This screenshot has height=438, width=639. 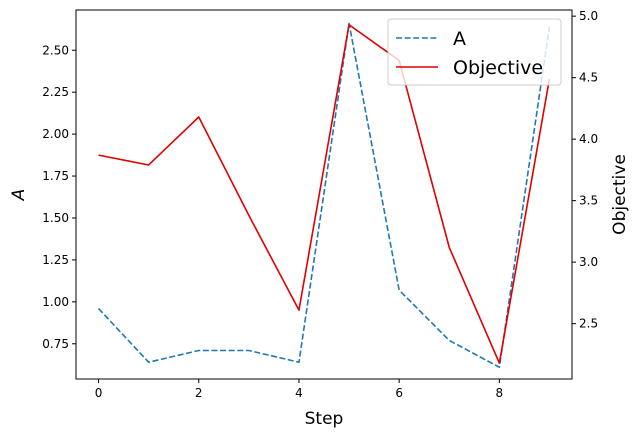 What do you see at coordinates (199, 393) in the screenshot?
I see `x-tick-label: 2` at bounding box center [199, 393].